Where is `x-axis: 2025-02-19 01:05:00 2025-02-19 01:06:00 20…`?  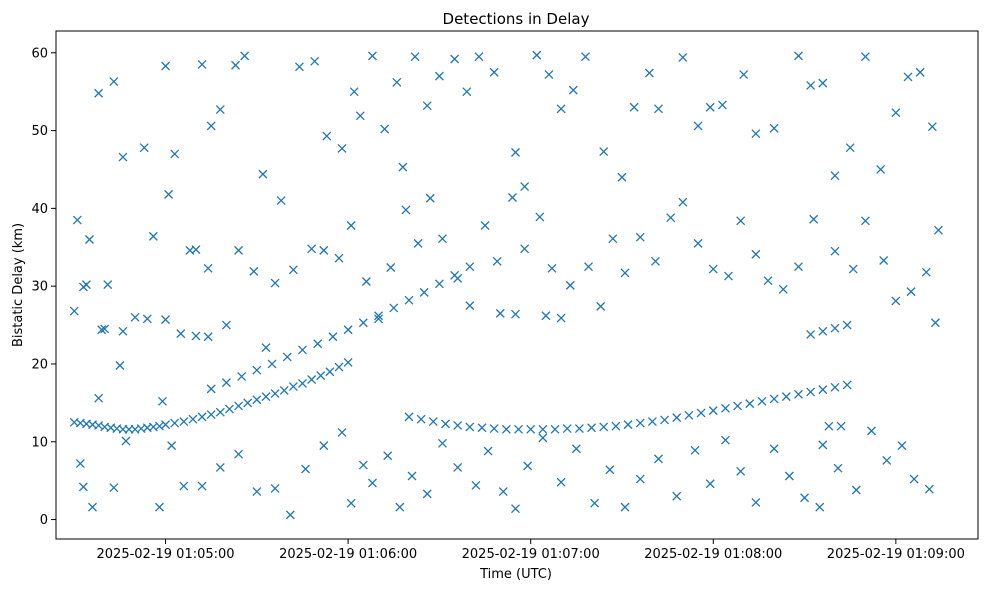
x-axis: 2025-02-19 01:05:00 2025-02-19 01:06:00 20… is located at coordinates (531, 550).